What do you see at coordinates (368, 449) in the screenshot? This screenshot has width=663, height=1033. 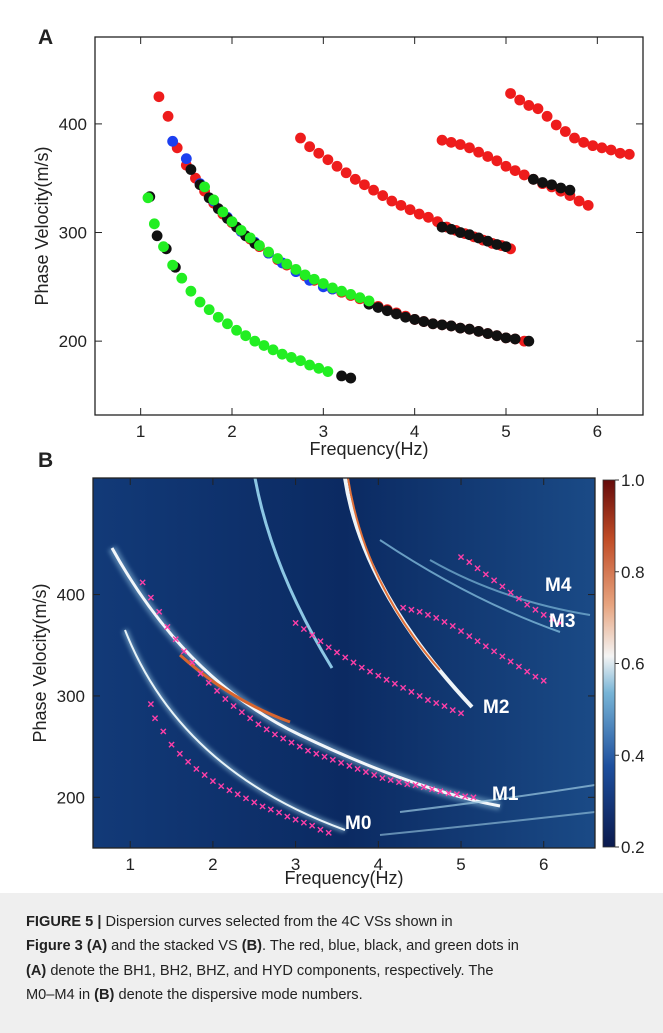 I see `x-axis-title: Frequency(Hz)` at bounding box center [368, 449].